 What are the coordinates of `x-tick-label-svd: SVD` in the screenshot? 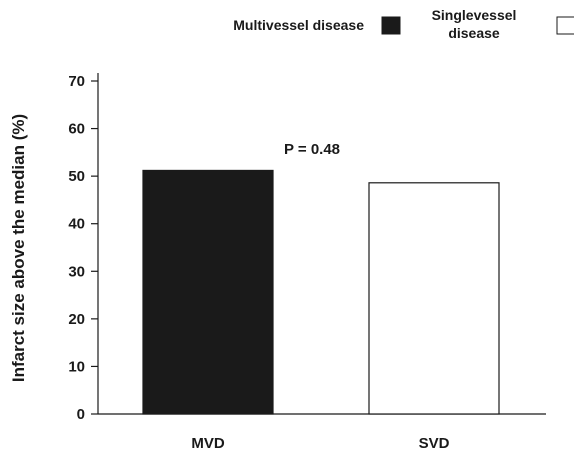 It's located at (434, 443).